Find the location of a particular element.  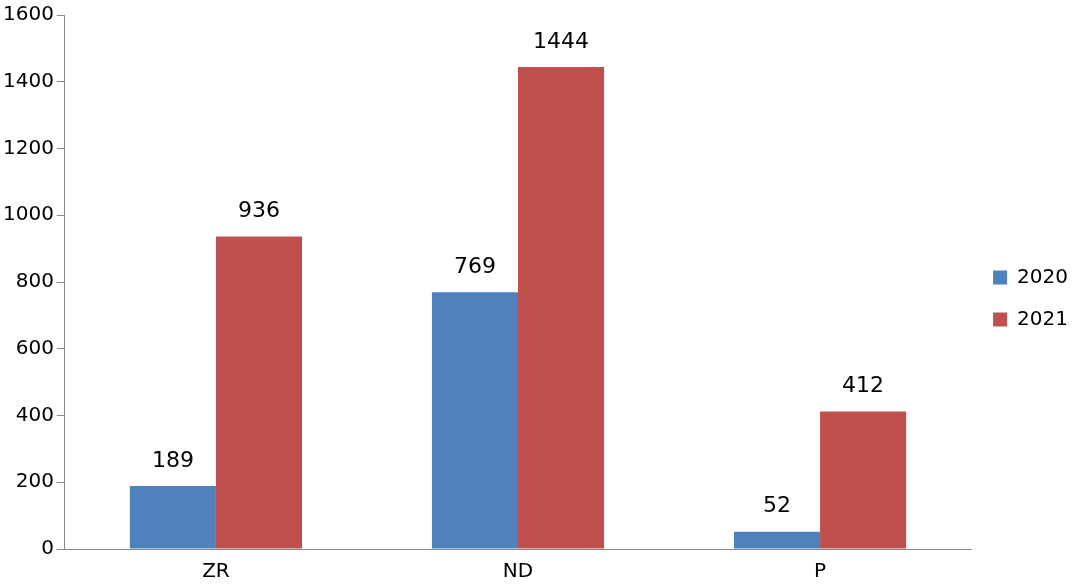

data-label: 412 is located at coordinates (863, 385).